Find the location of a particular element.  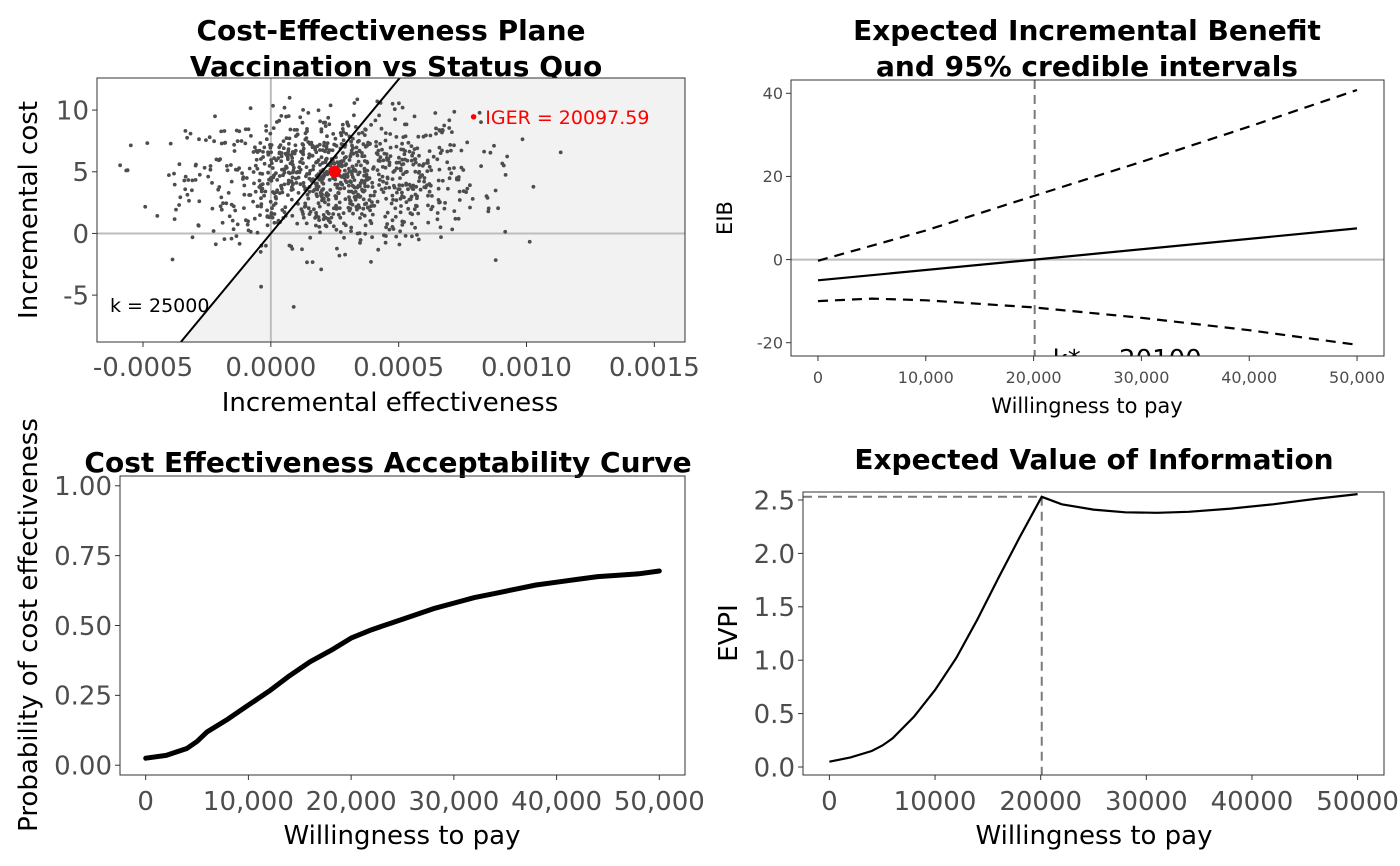

ceac-x-tick-label: 0 is located at coordinates (145, 802).